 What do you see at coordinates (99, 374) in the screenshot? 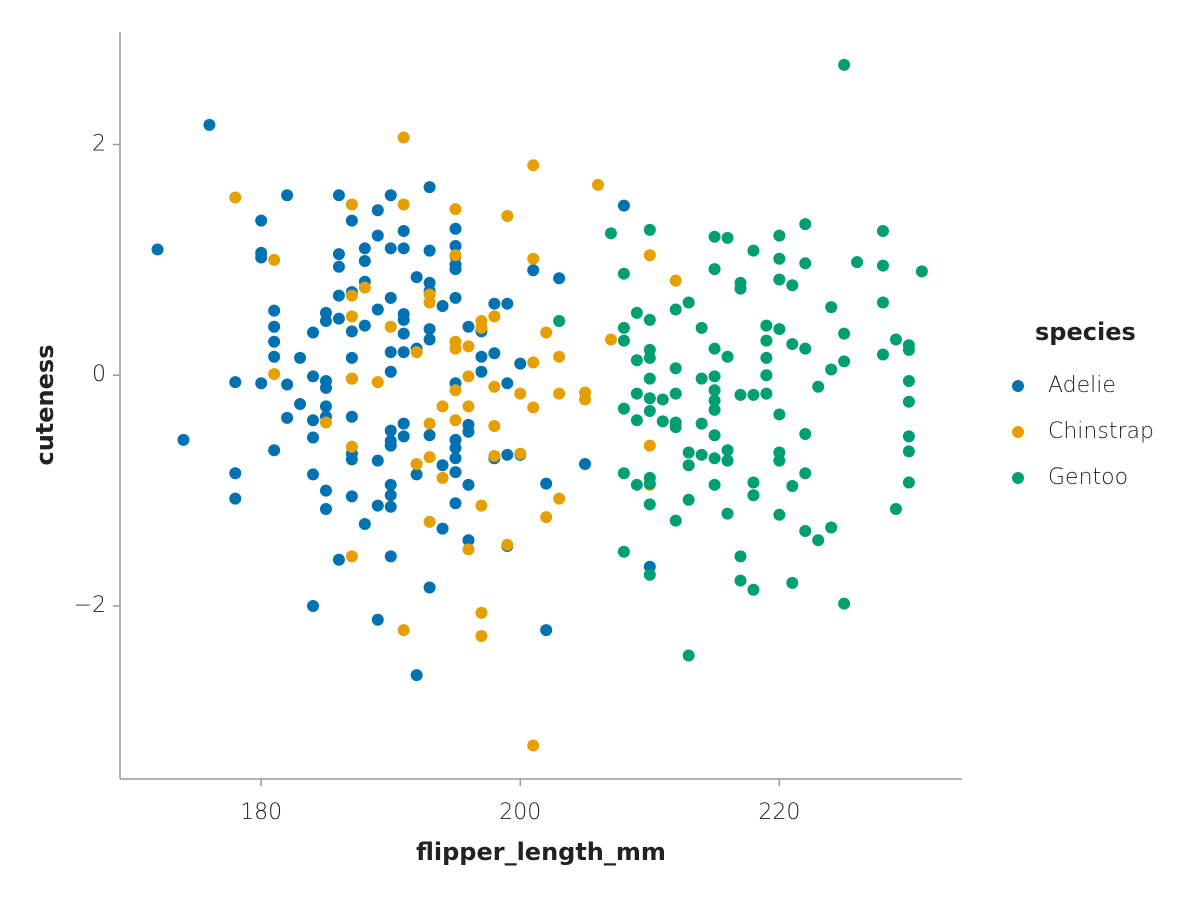
I see `y-tick-label: 0` at bounding box center [99, 374].